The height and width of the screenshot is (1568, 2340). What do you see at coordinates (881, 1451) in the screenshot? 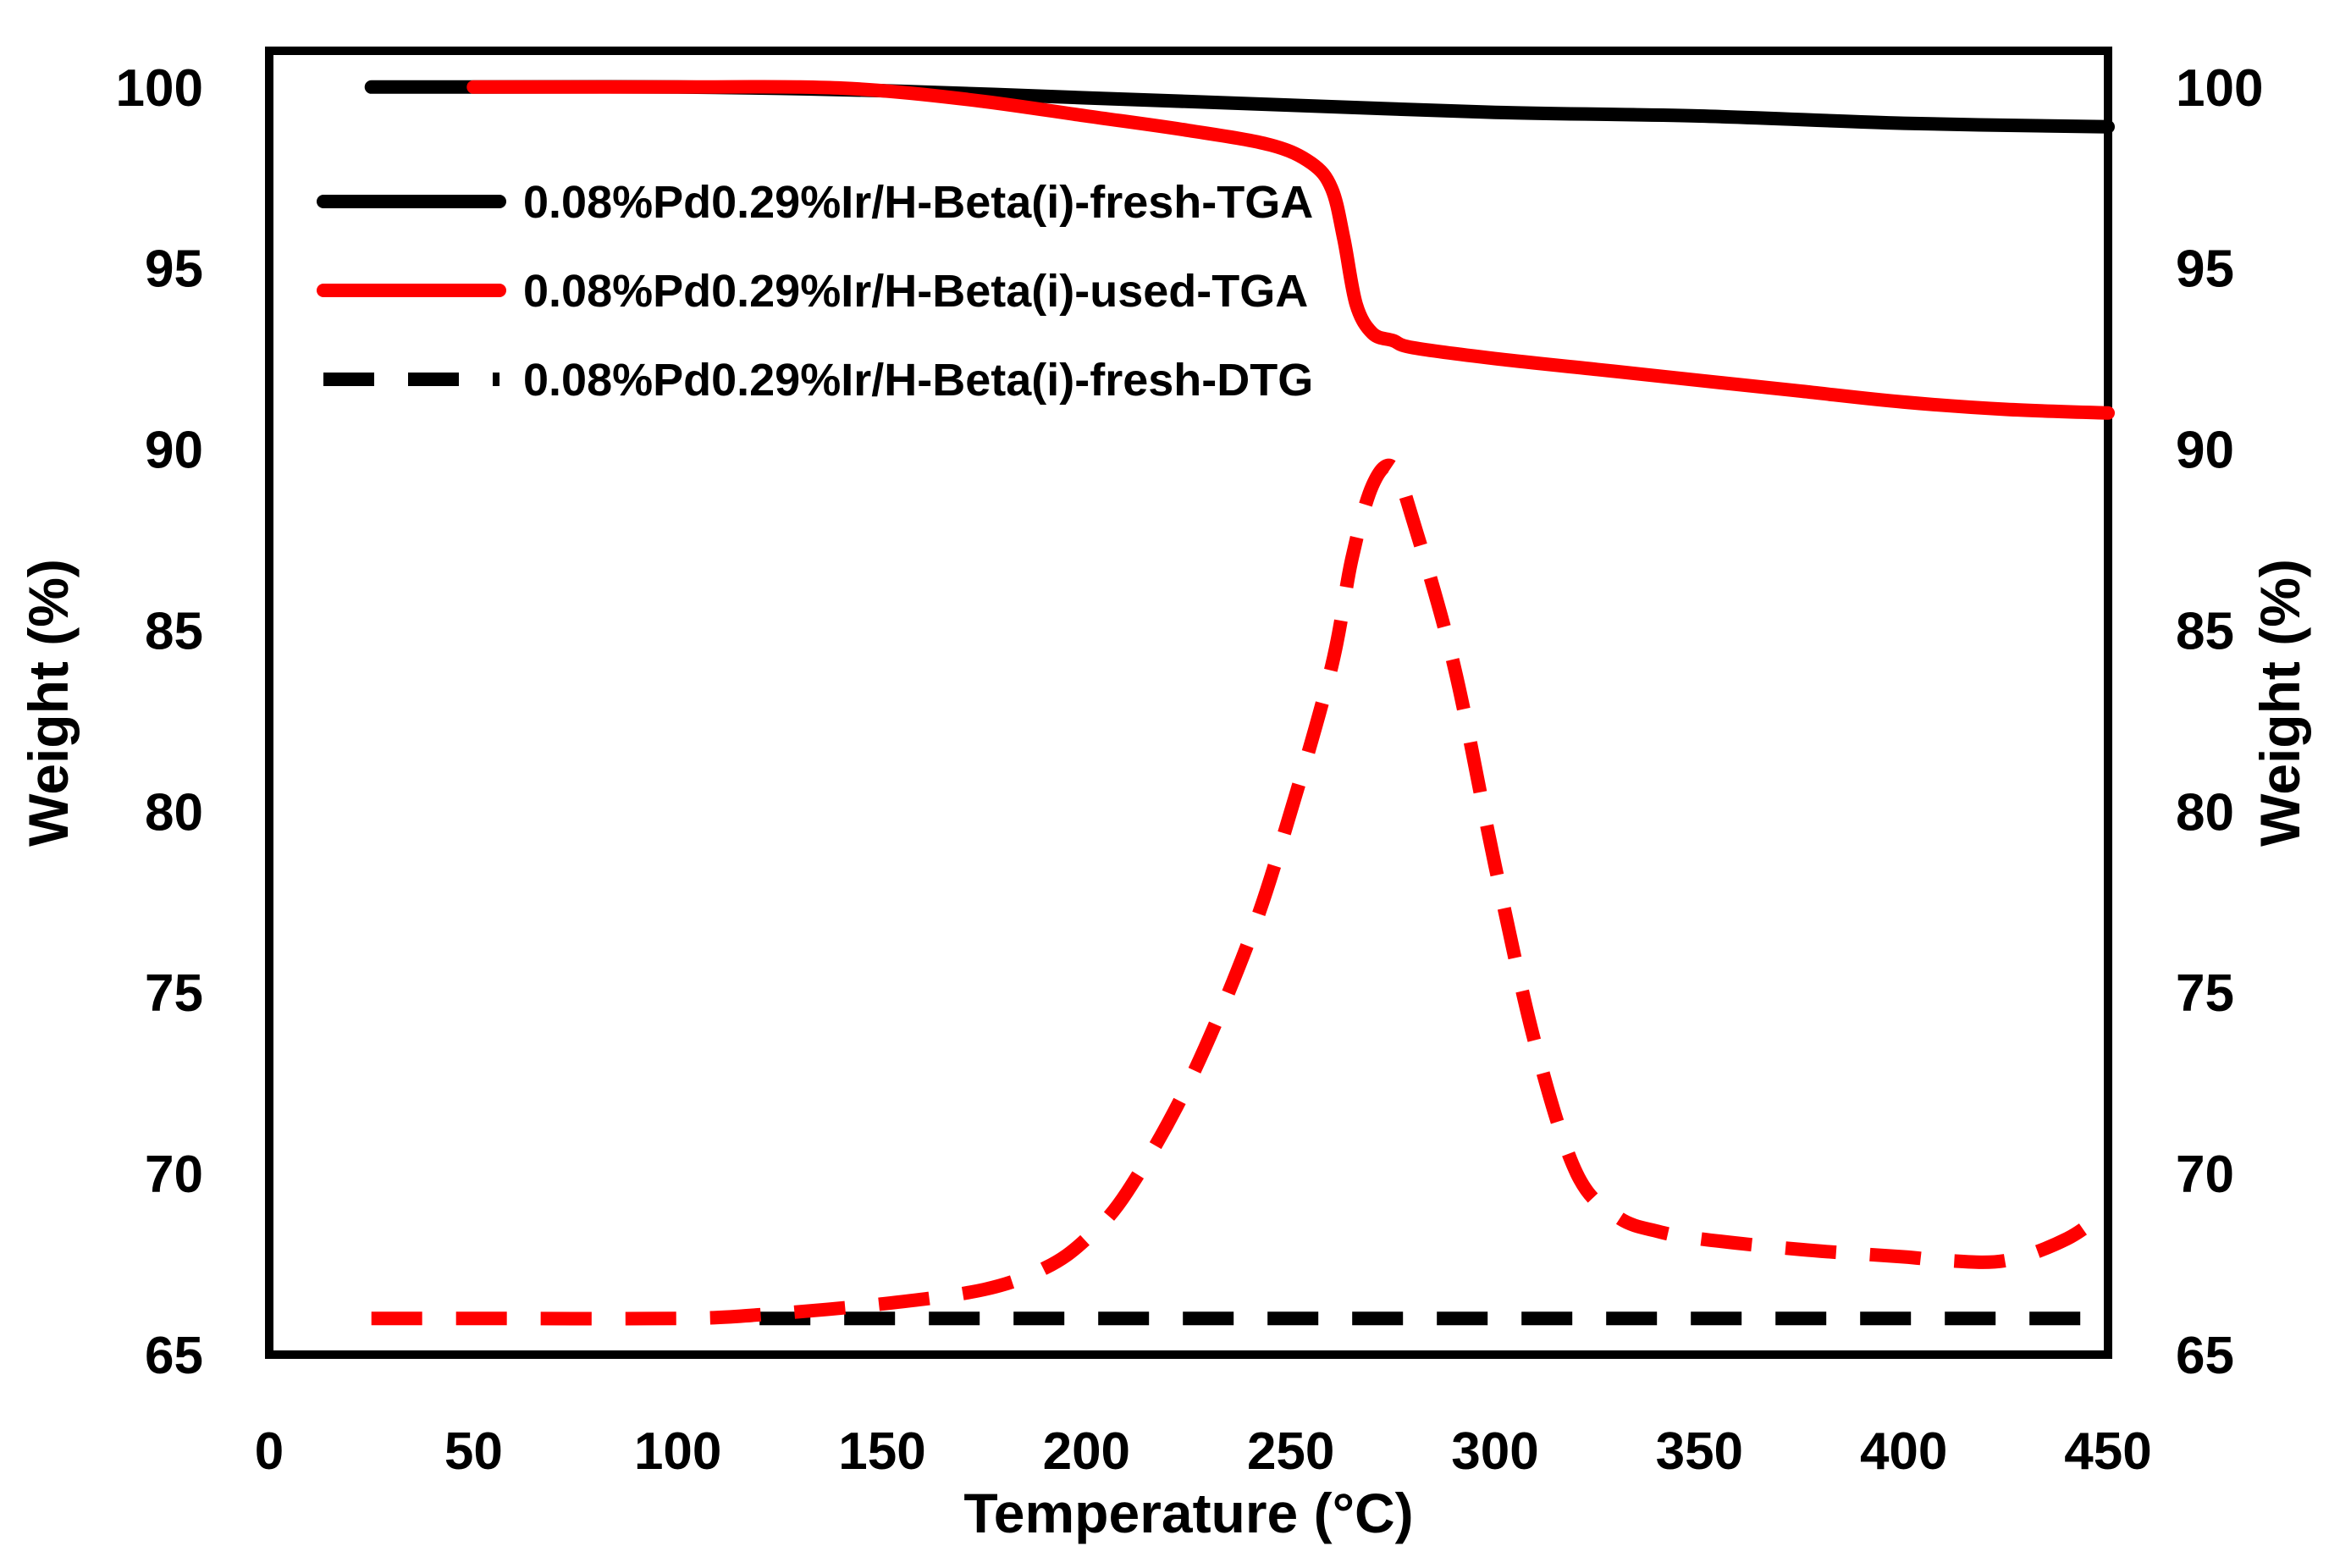
I see `x-tick-label: 150` at bounding box center [881, 1451].